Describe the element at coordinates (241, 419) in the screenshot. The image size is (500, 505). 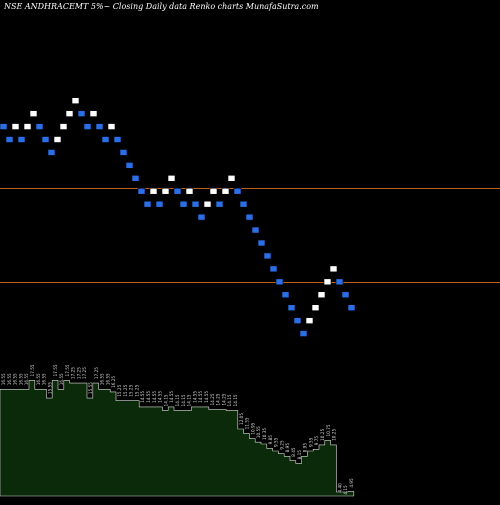
I see `price-label: 12.05` at that location.